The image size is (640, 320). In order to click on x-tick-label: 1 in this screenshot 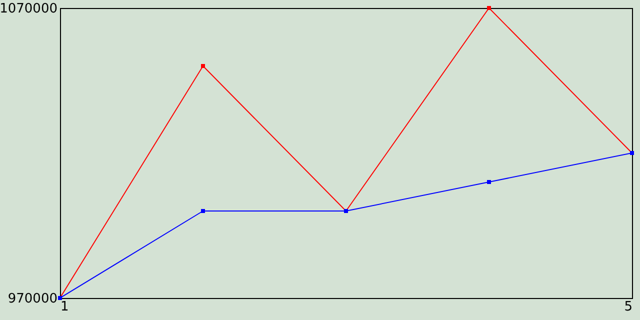, I will do `click(64, 307)`.